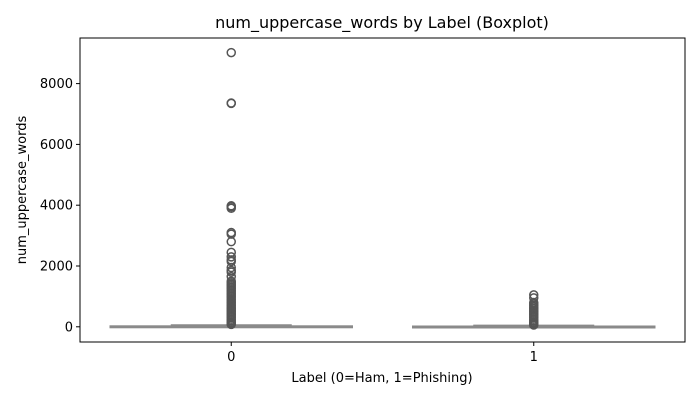  I want to click on y-axis-title: num_uppercase_words, so click(22, 190).